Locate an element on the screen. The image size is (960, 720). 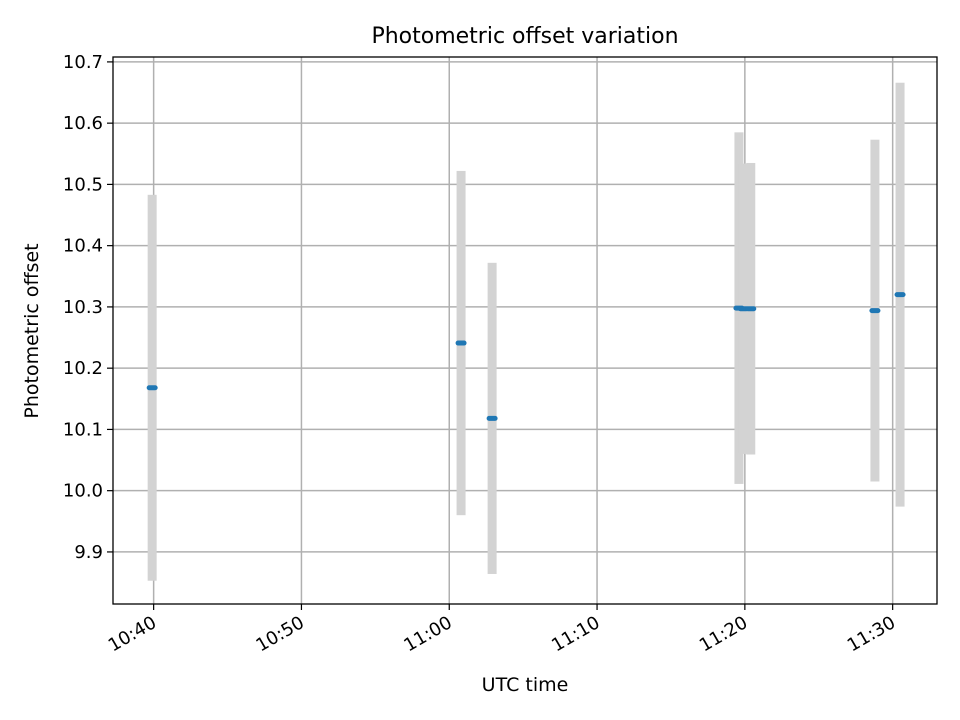
y-axis-ticks: 9.9 10.0 10.1 10.2 10.3 10.4 10.5 10.6 10.7 is located at coordinates (88, 307).